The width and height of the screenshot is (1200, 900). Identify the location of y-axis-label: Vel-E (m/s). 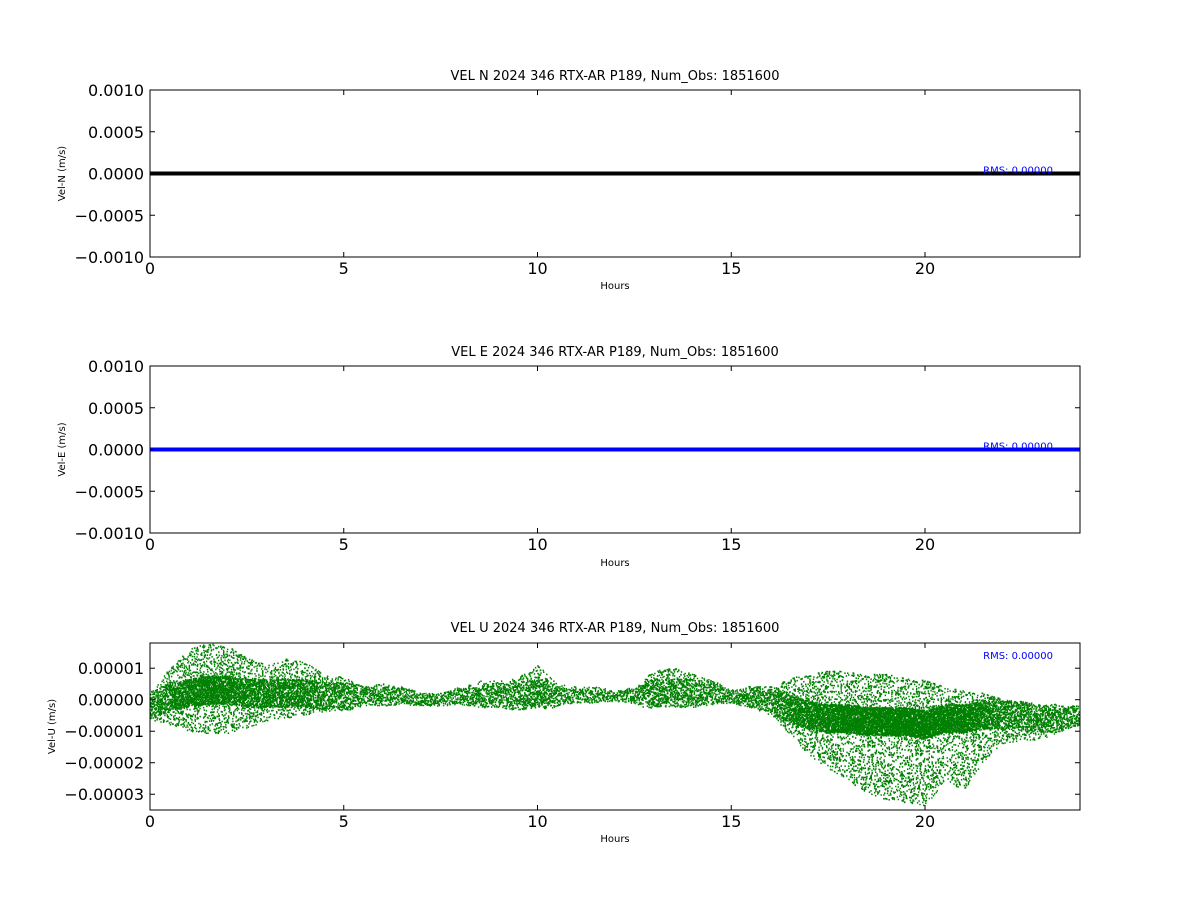
(62, 449).